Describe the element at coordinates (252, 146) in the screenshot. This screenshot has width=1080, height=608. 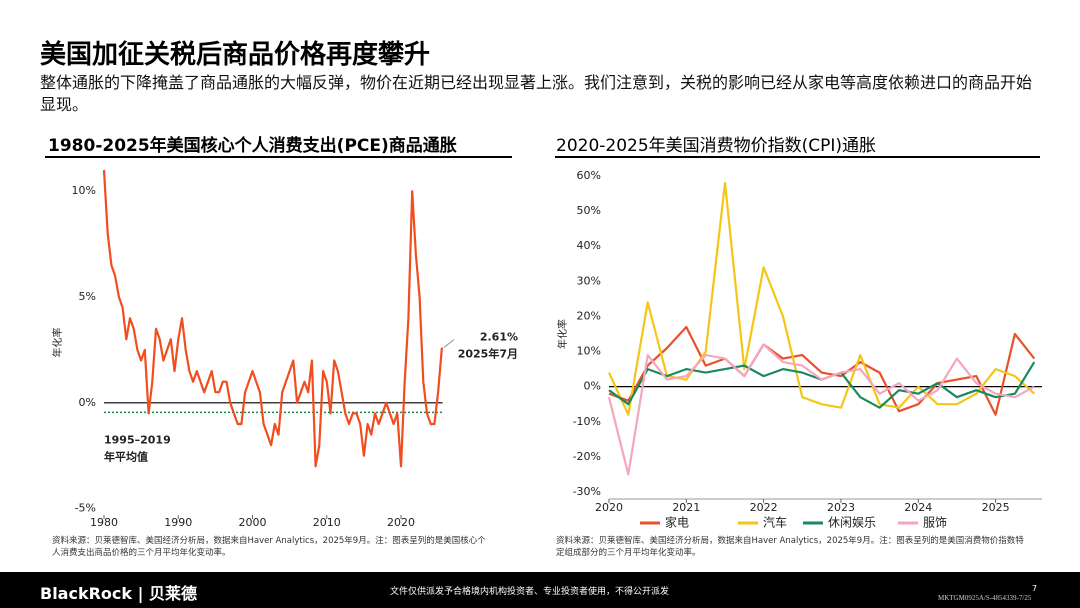
I see `chart-title: 1980-2025年美国核心个人消费支出(PCE)商品通胀` at that location.